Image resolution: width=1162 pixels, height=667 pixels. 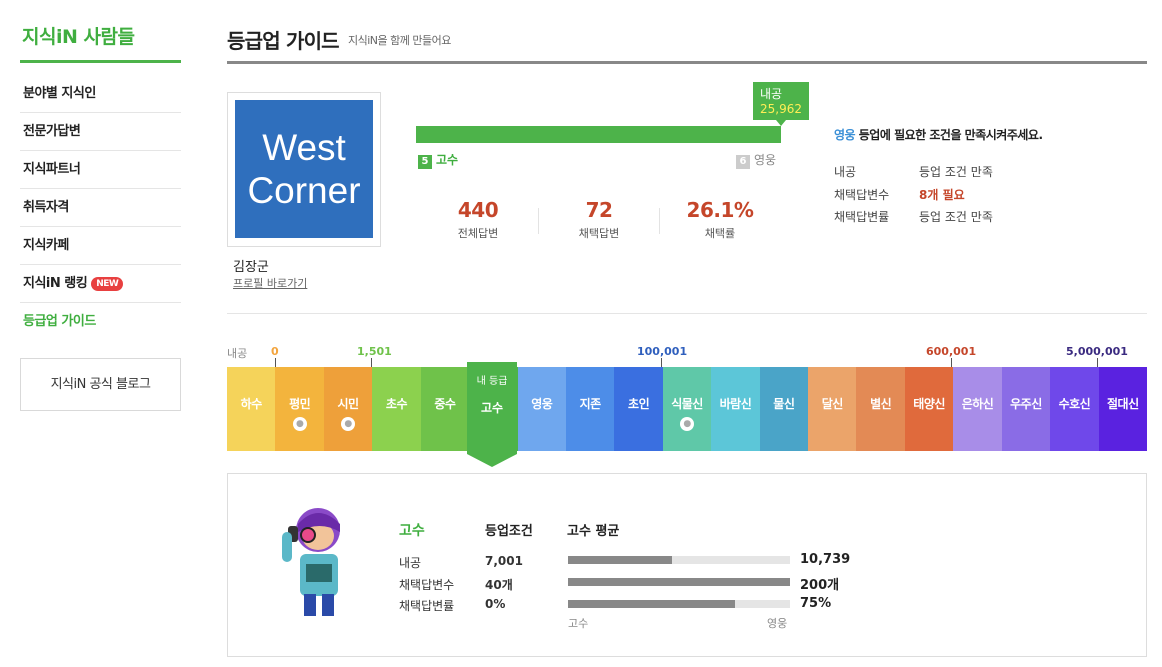 I want to click on profile-link: 프로필 바로가기, so click(x=270, y=283).